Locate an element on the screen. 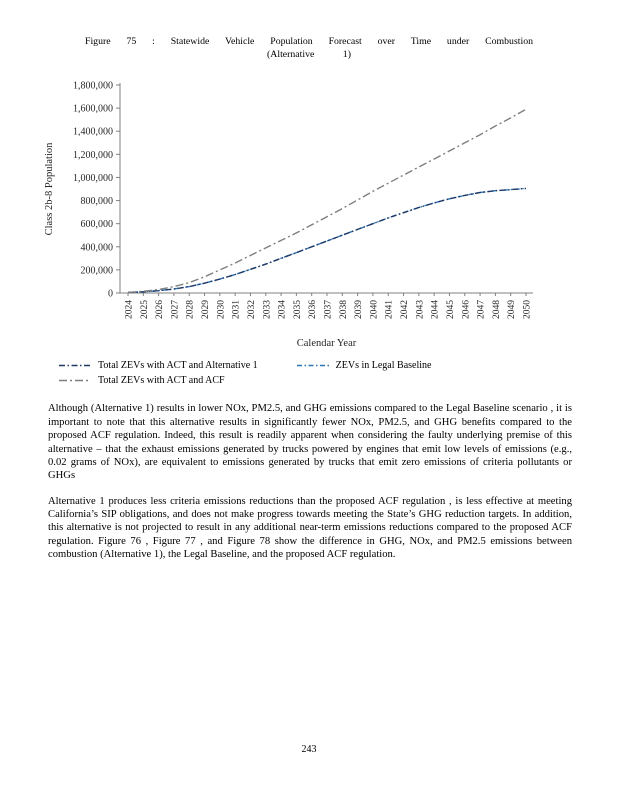  x-tick-label: 2049 is located at coordinates (512, 309).